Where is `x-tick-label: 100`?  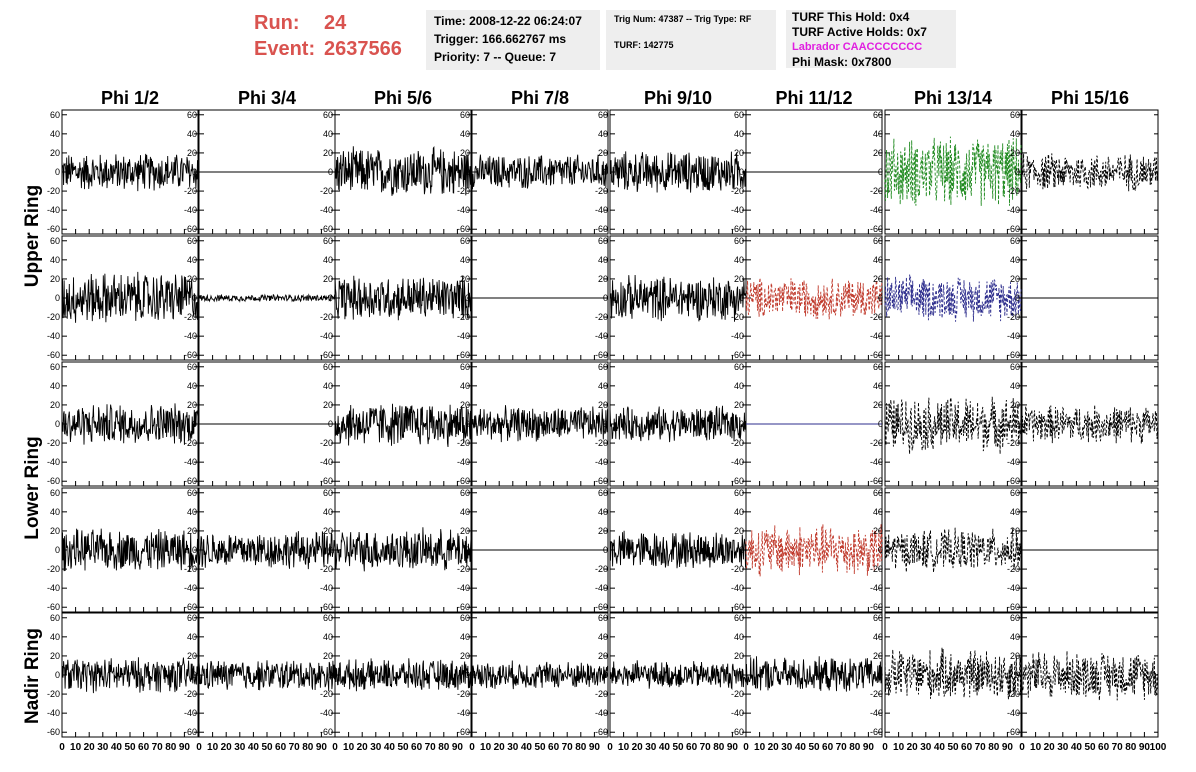
x-tick-label: 100 is located at coordinates (1158, 747).